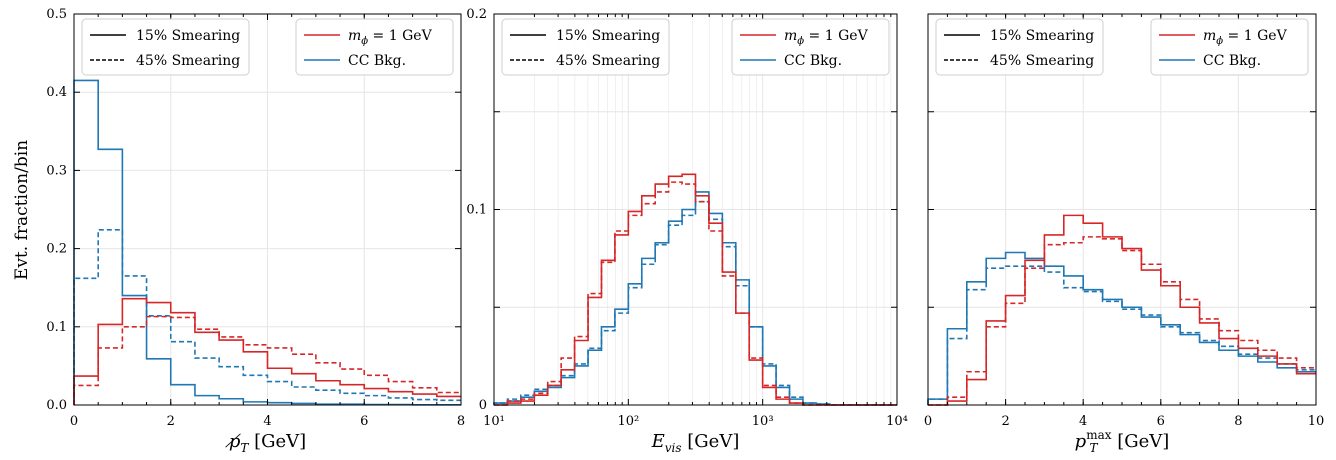 Image resolution: width=1336 pixels, height=460 pixels. What do you see at coordinates (56, 405) in the screenshot?
I see `y-tick-label: 0.0` at bounding box center [56, 405].